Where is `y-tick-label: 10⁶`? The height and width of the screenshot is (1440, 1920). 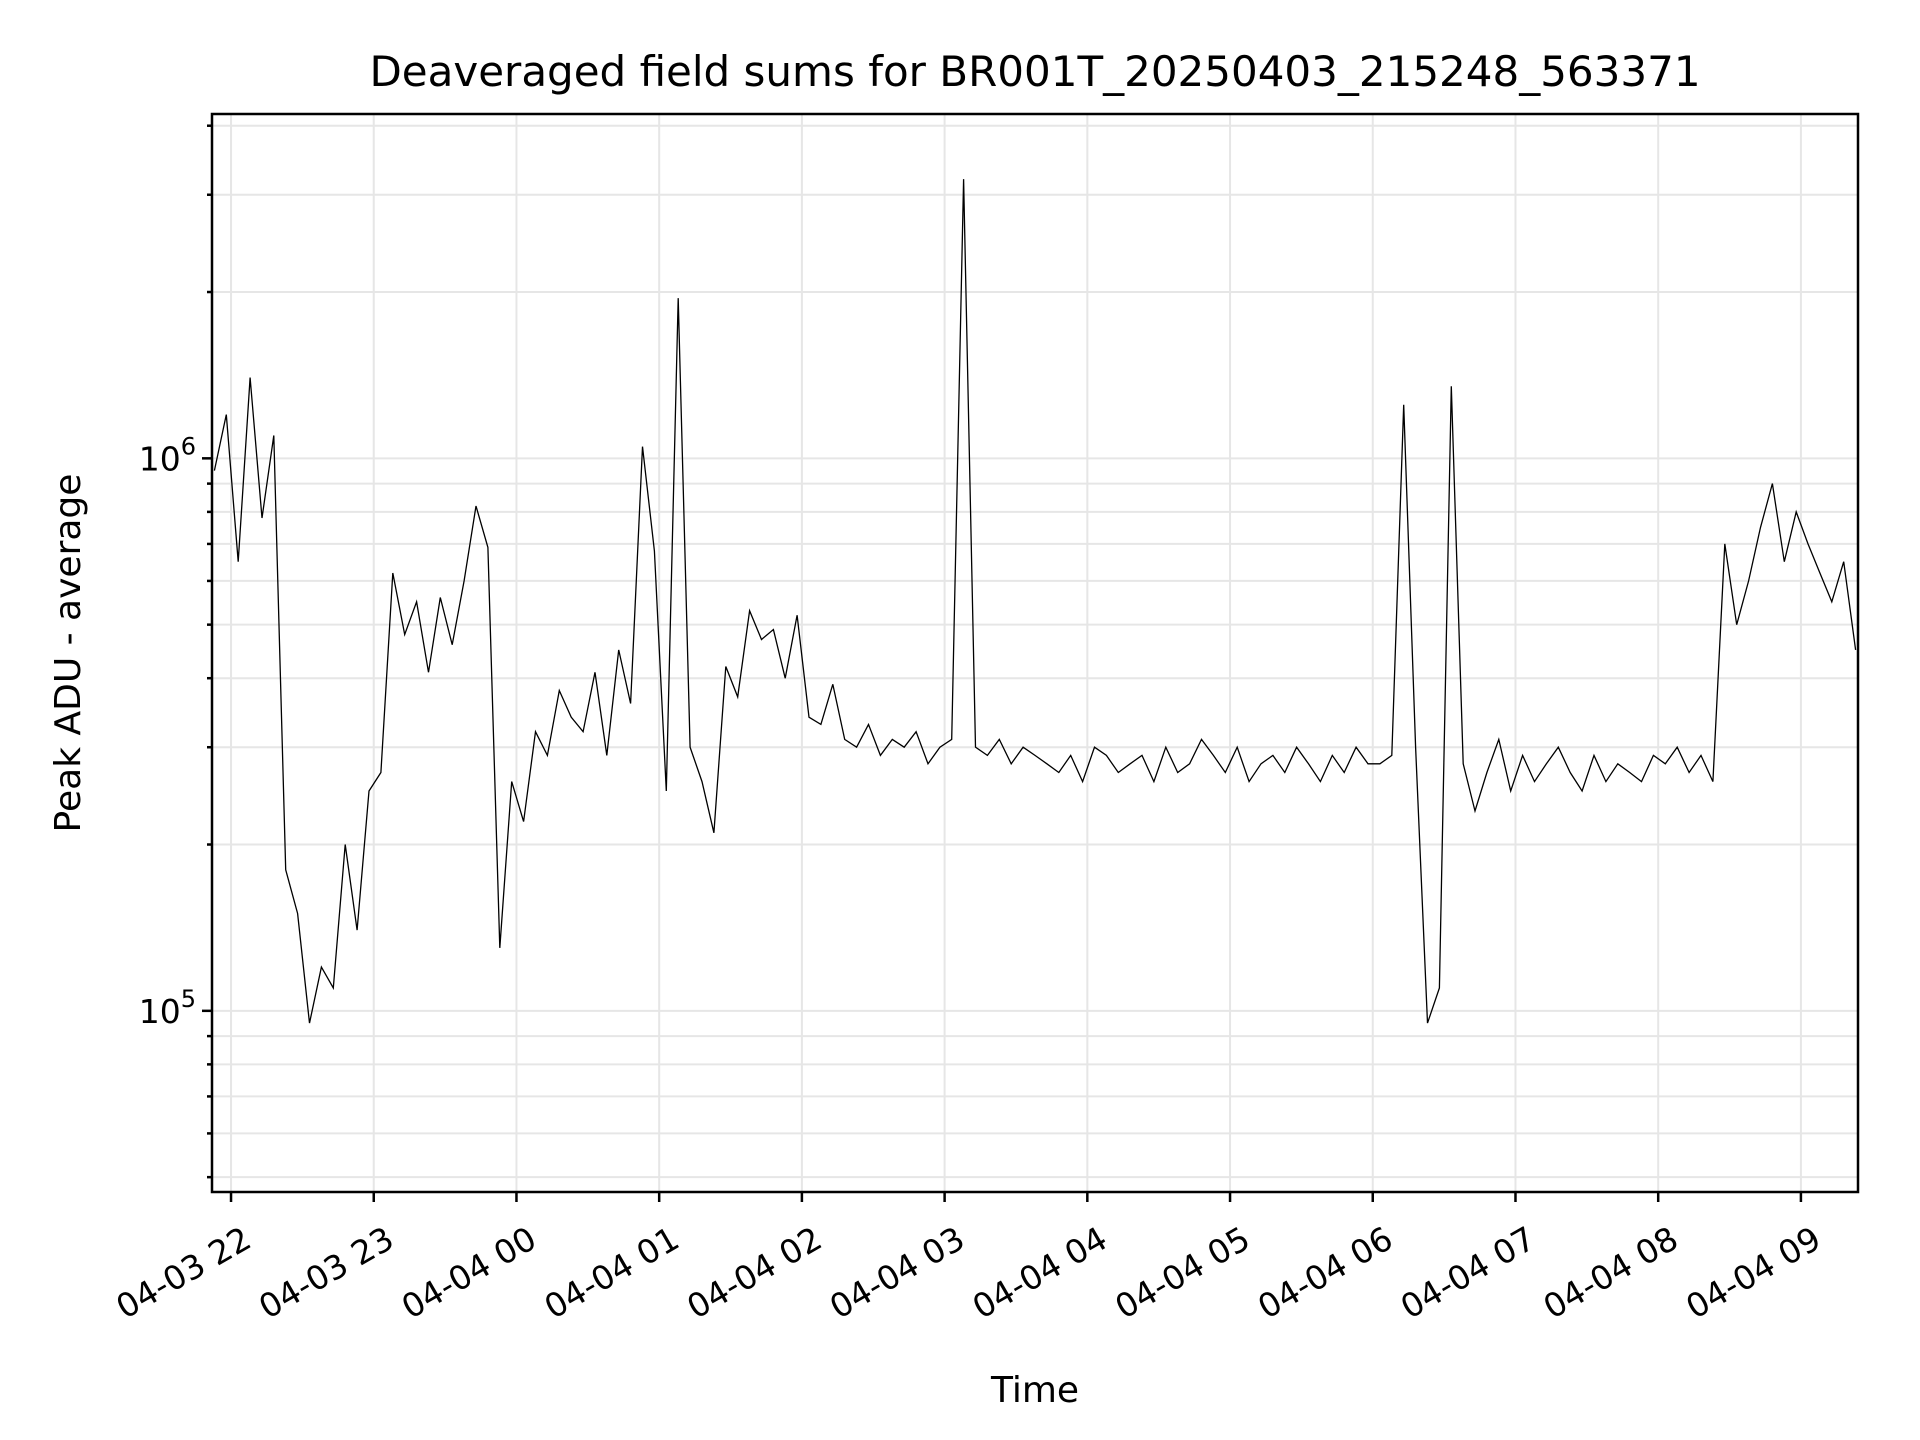
y-tick-label: 10⁶ is located at coordinates (167, 455).